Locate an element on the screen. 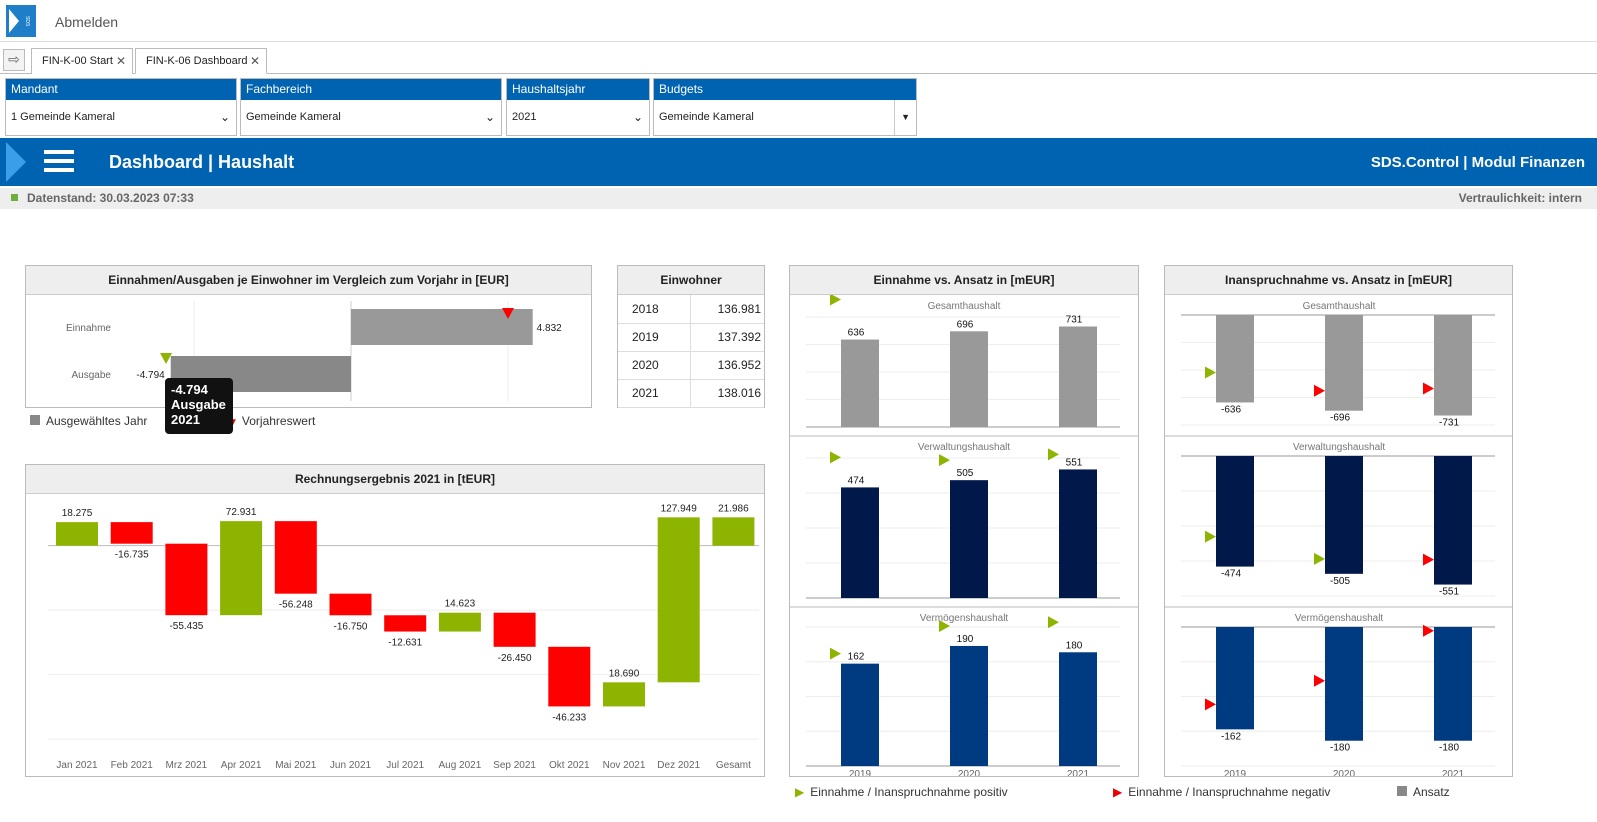 This screenshot has width=1597, height=822. chart-tooltip: -4.794 Ausgabe 2021 is located at coordinates (199, 406).